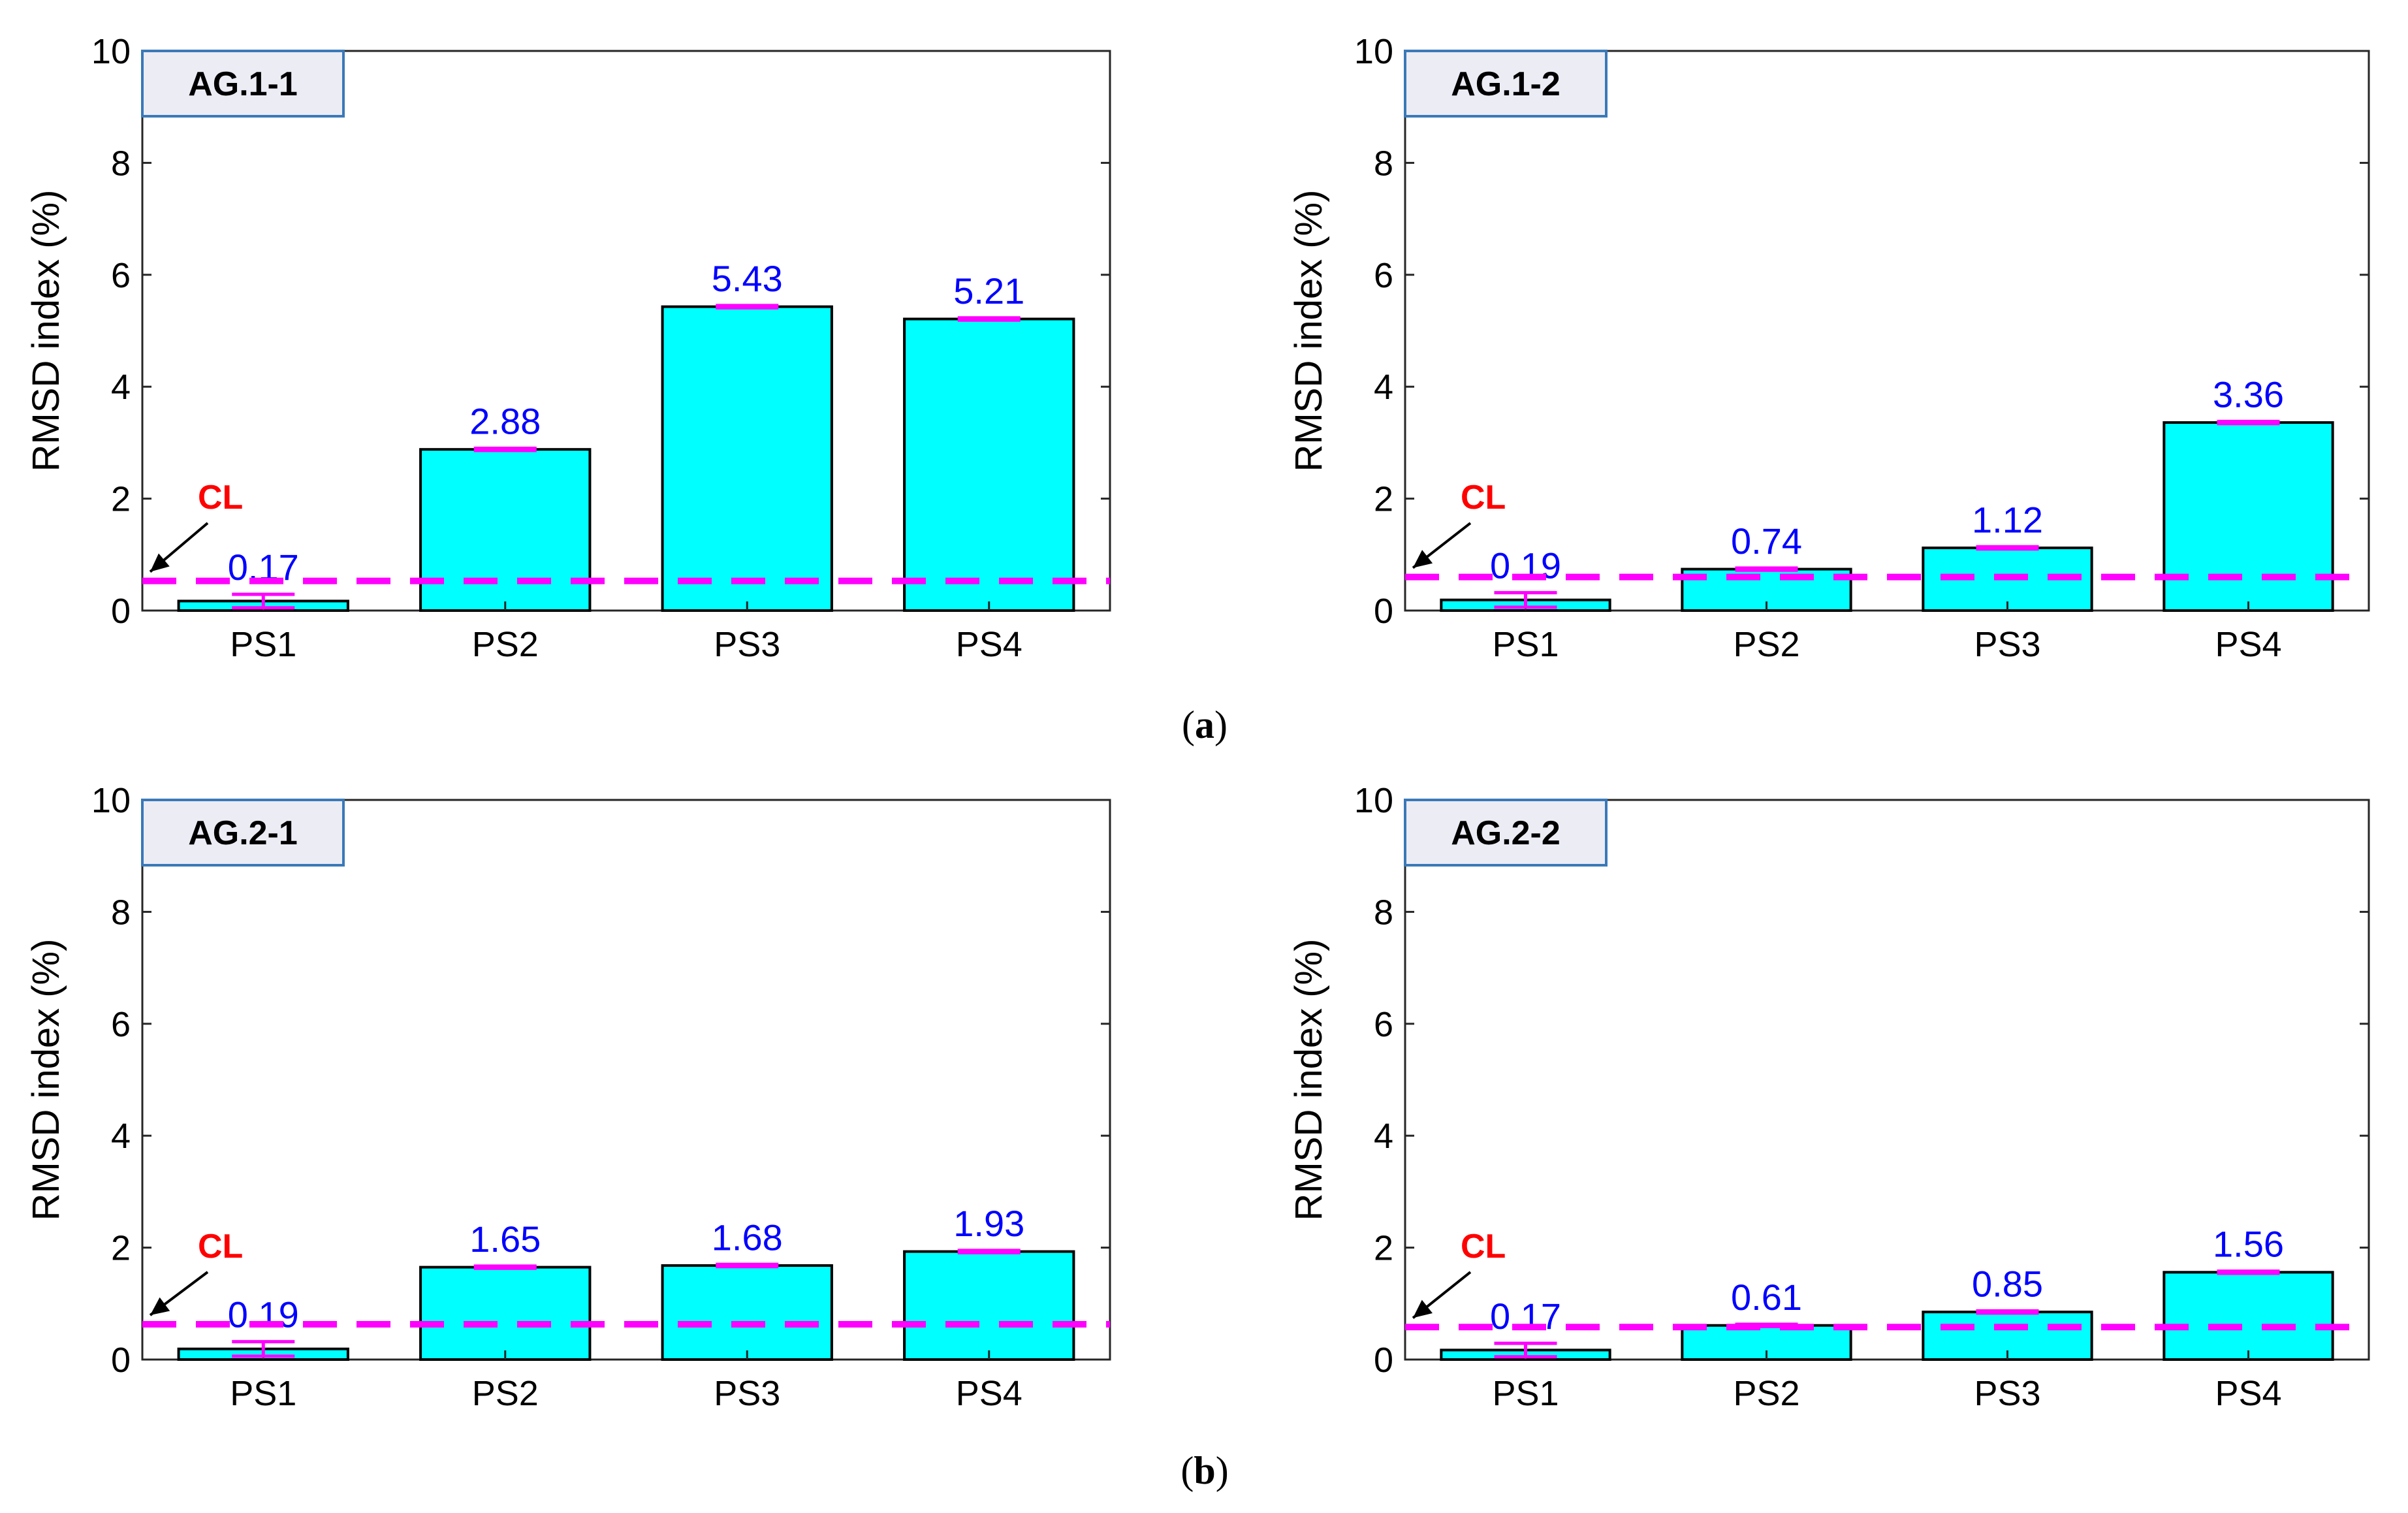  I want to click on caption-b: (b), so click(1204, 1470).